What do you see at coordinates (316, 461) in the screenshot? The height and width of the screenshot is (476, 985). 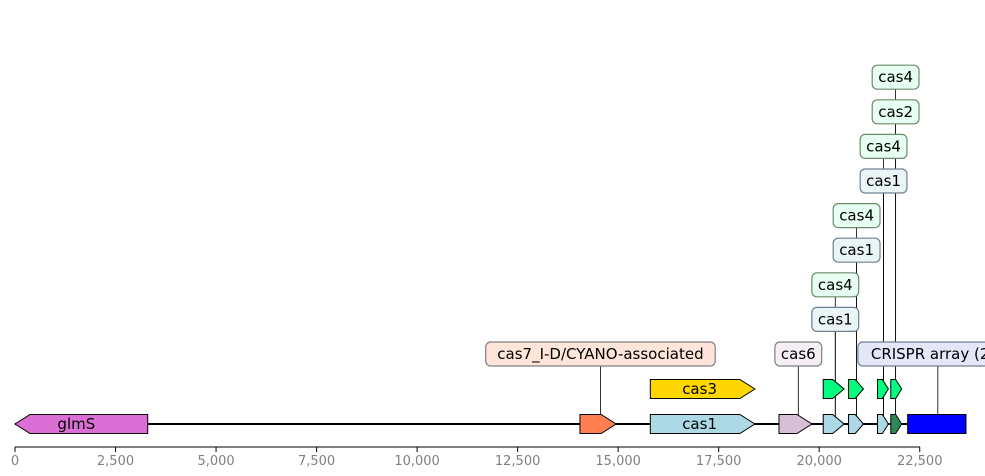 I see `x-tick-label: 7,500` at bounding box center [316, 461].